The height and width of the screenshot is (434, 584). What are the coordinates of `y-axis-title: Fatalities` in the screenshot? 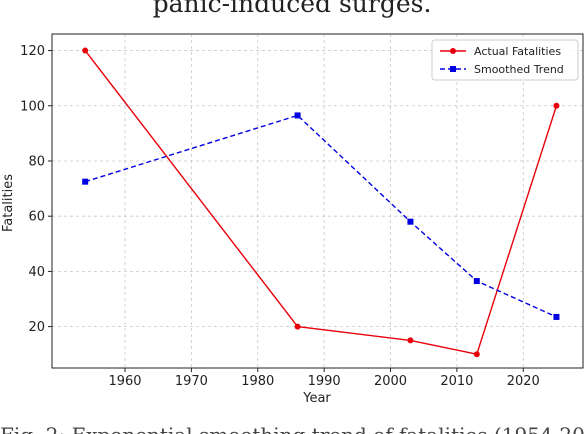 It's located at (8, 203).